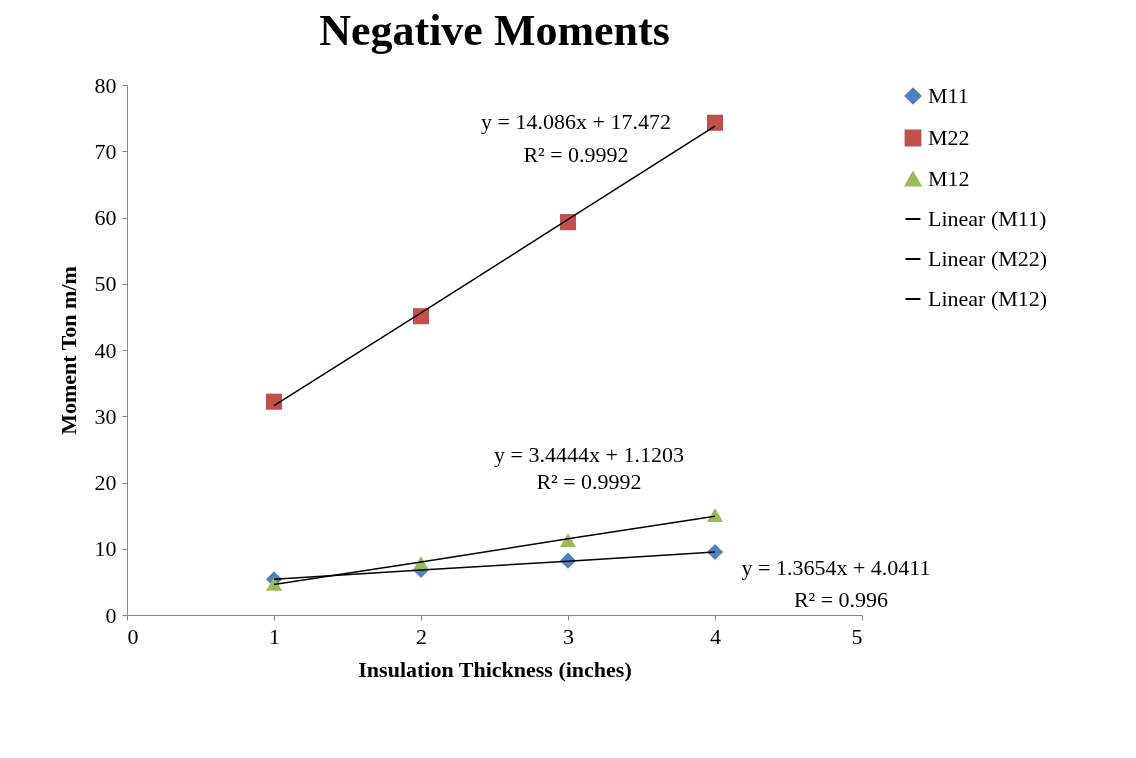 Image resolution: width=1136 pixels, height=758 pixels. What do you see at coordinates (841, 599) in the screenshot?
I see `annotation: R² = 0.996` at bounding box center [841, 599].